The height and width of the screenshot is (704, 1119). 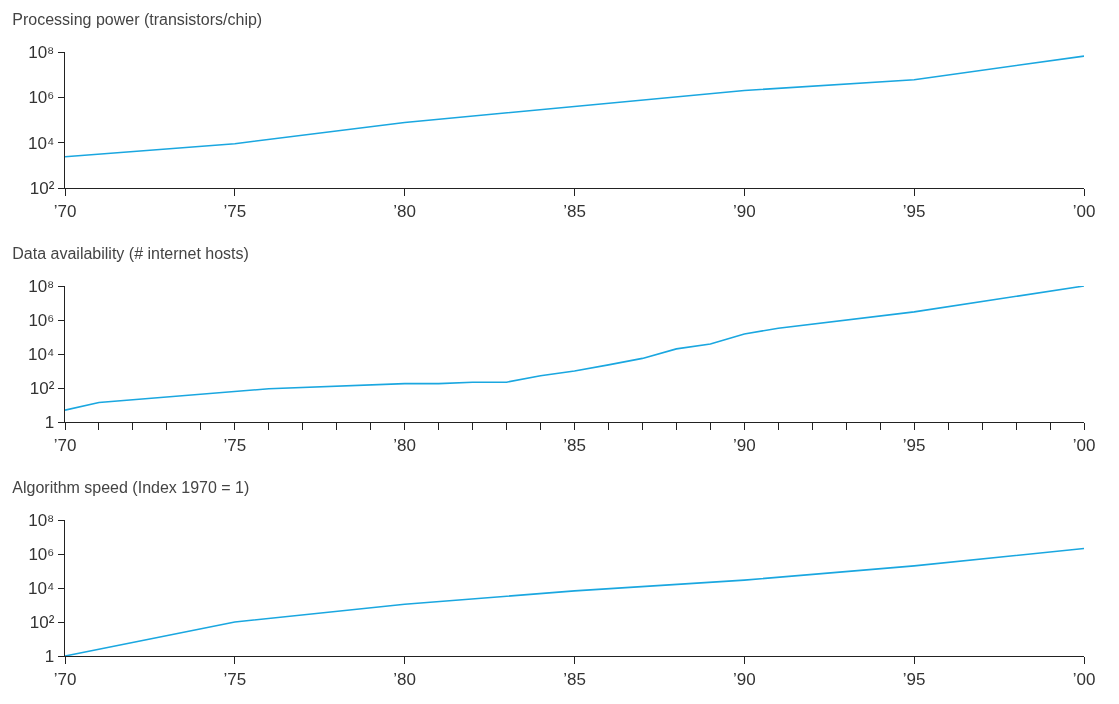 I want to click on chart-title: Algorithm speed (Index 1970 = 1), so click(x=131, y=488).